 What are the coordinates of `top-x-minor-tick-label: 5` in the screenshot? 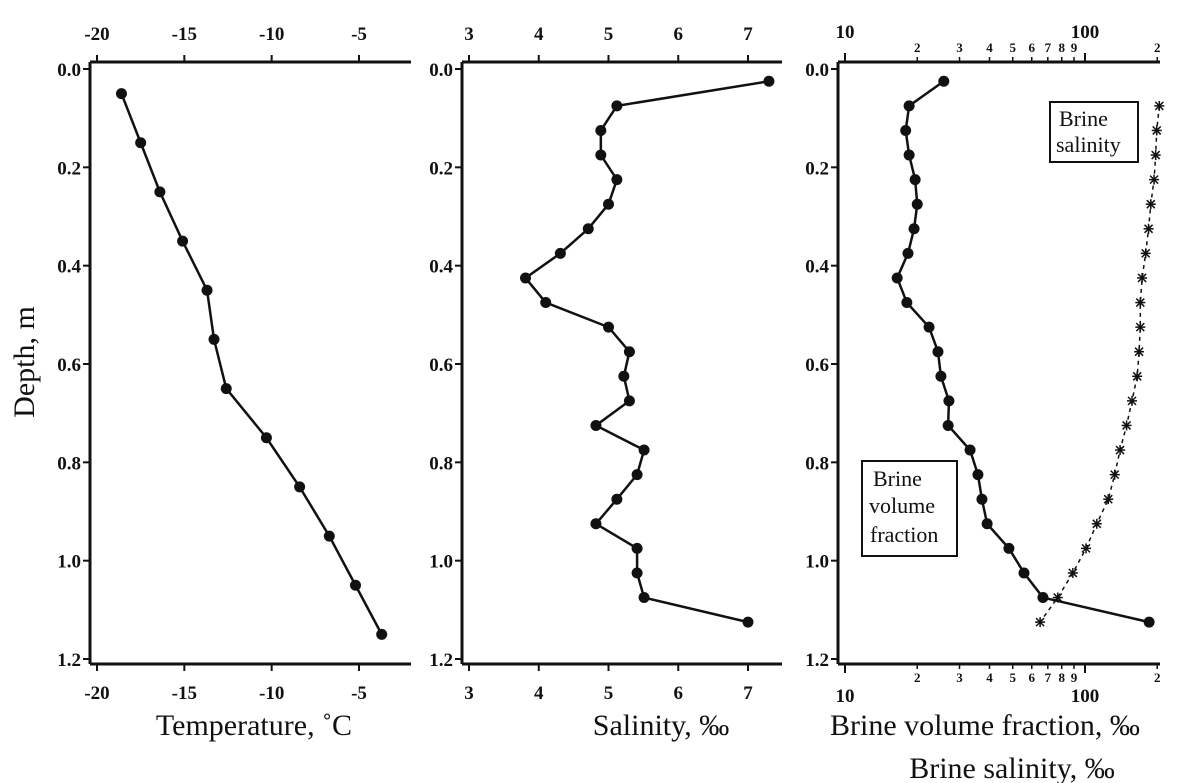 It's located at (1013, 47).